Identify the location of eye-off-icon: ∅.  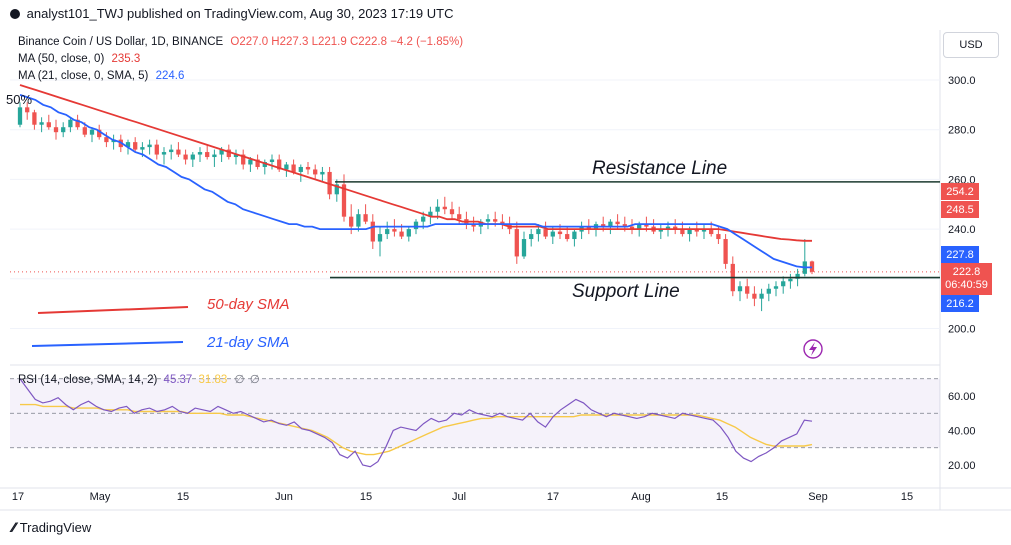
(239, 380).